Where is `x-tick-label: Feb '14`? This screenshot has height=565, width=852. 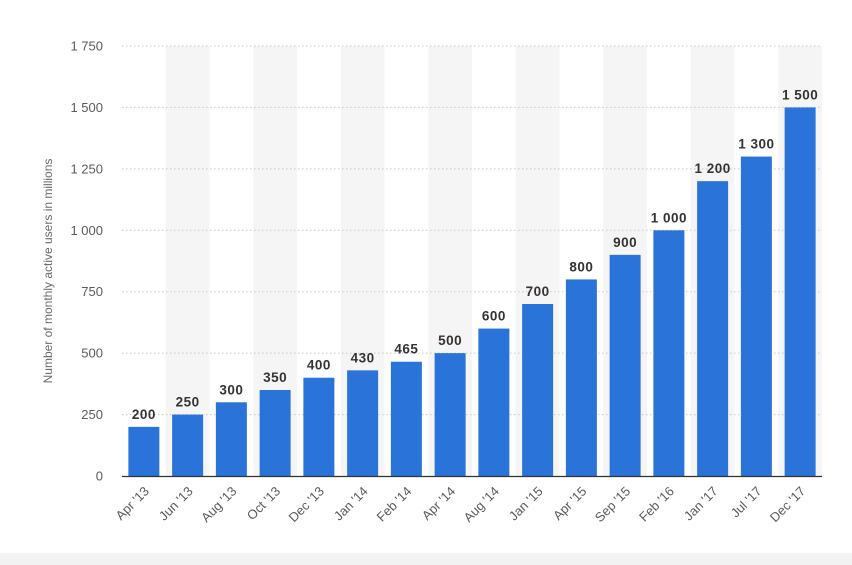
x-tick-label: Feb '14 is located at coordinates (394, 504).